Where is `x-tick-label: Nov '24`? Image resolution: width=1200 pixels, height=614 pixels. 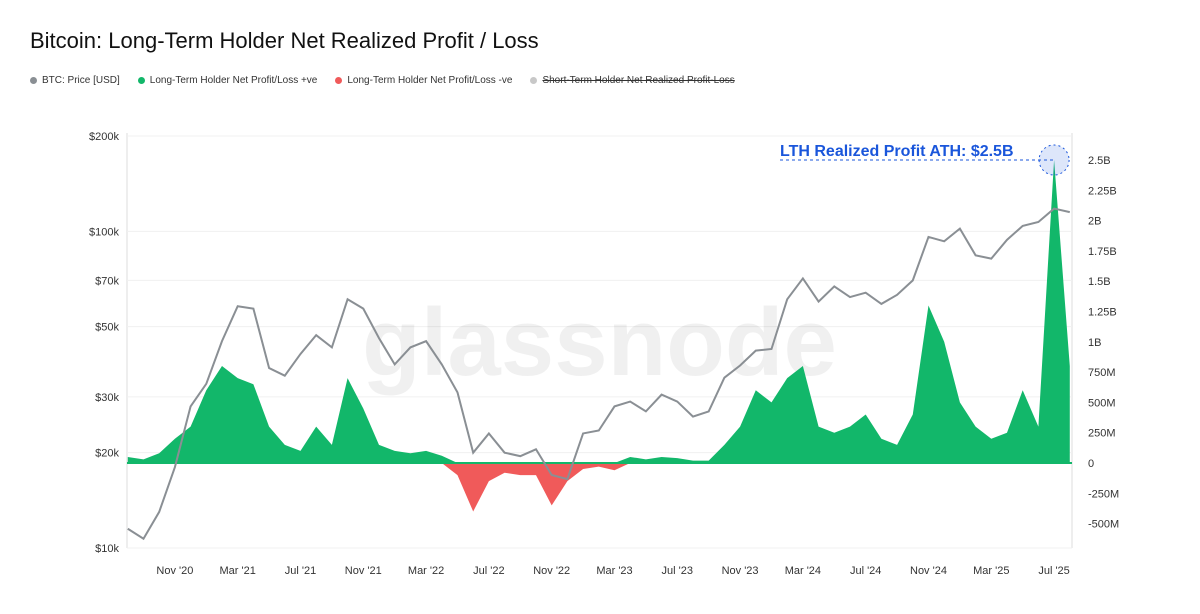
x-tick-label: Nov '24 is located at coordinates (928, 571).